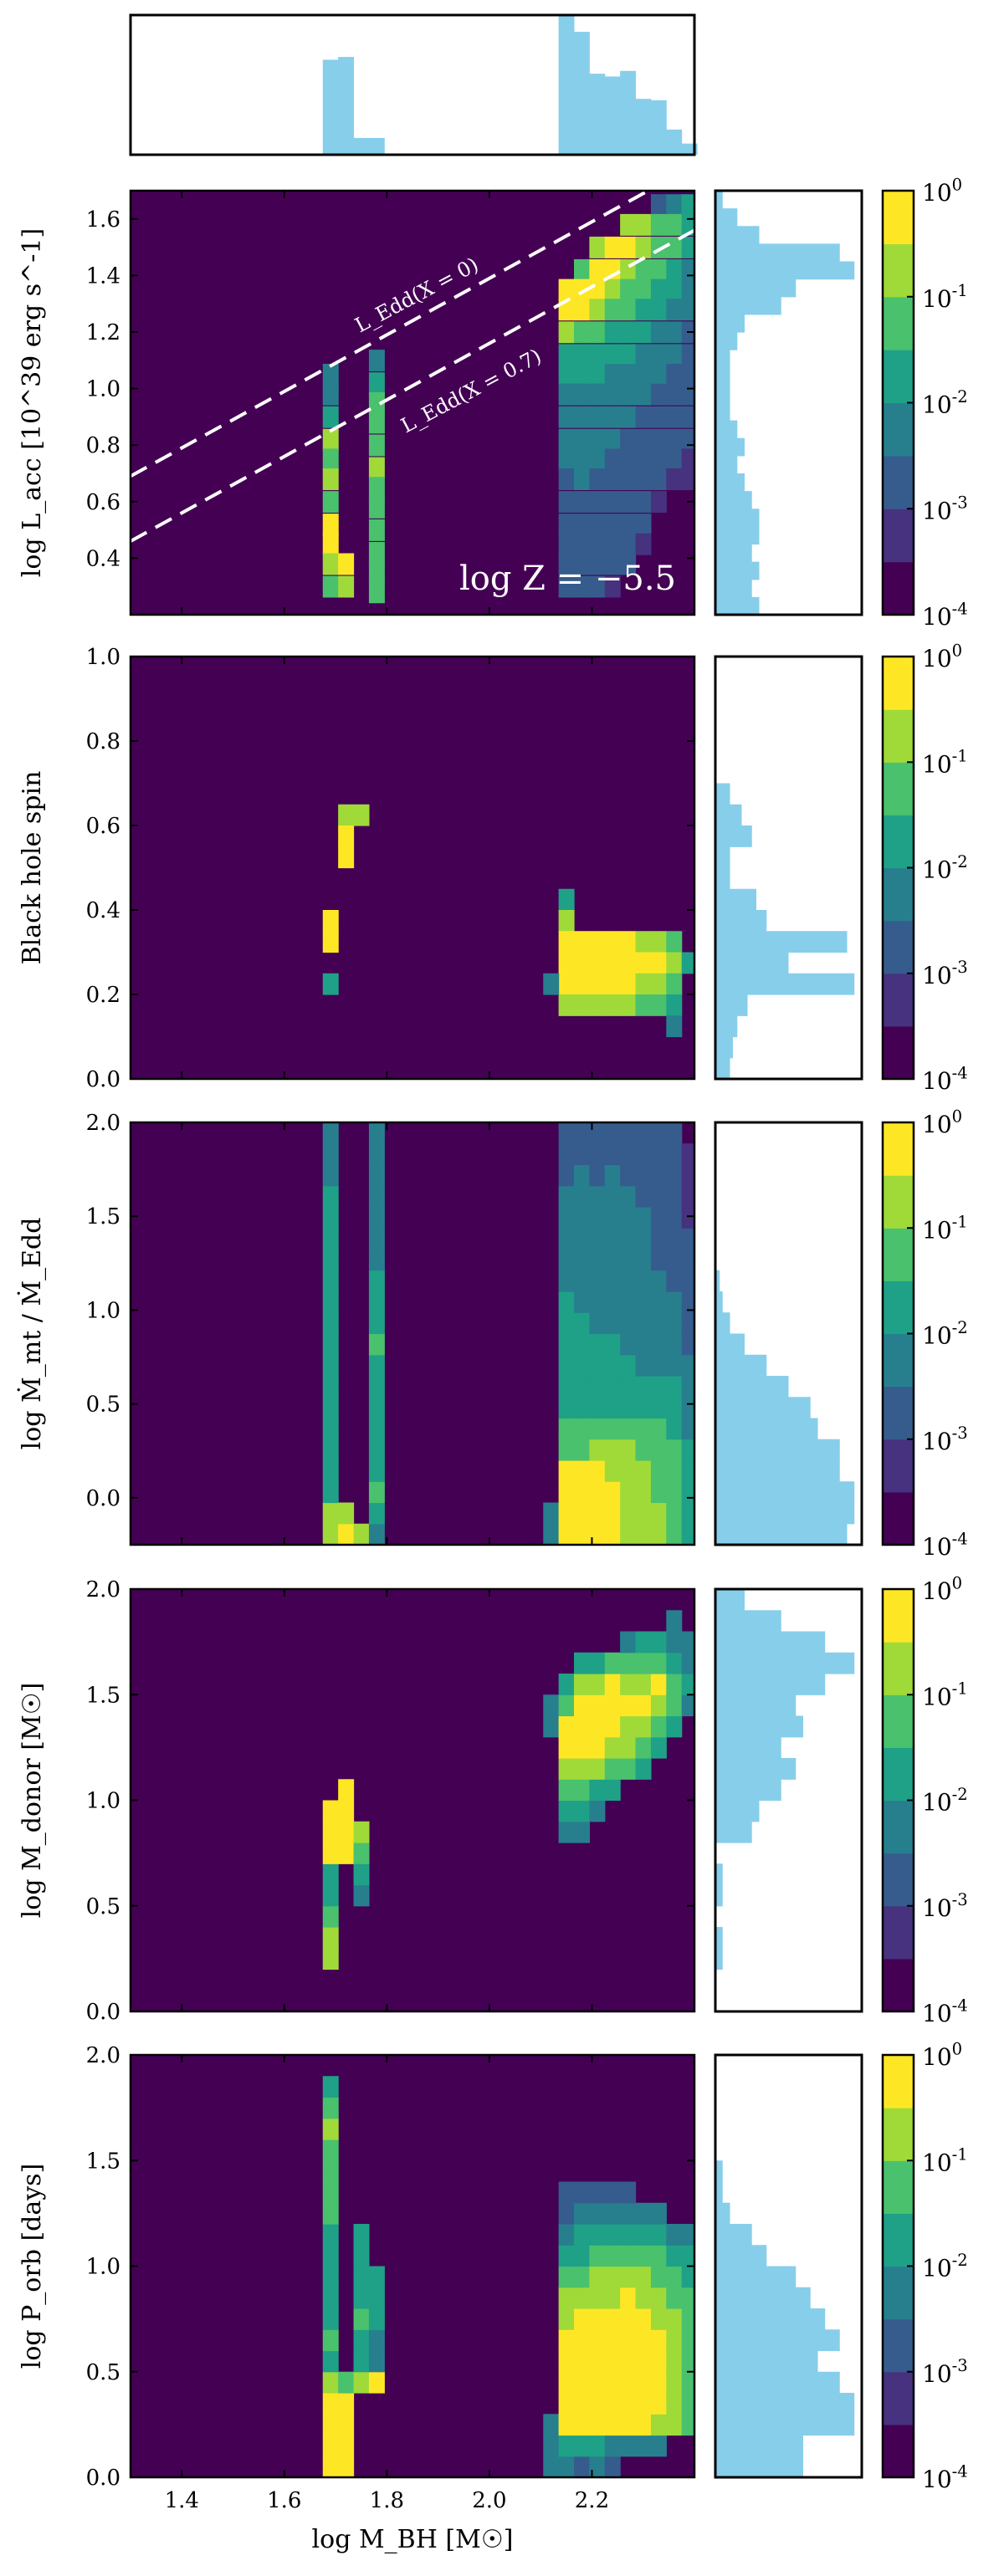 The width and height of the screenshot is (1004, 2576). What do you see at coordinates (788, 868) in the screenshot?
I see `y-marginal-histogram` at bounding box center [788, 868].